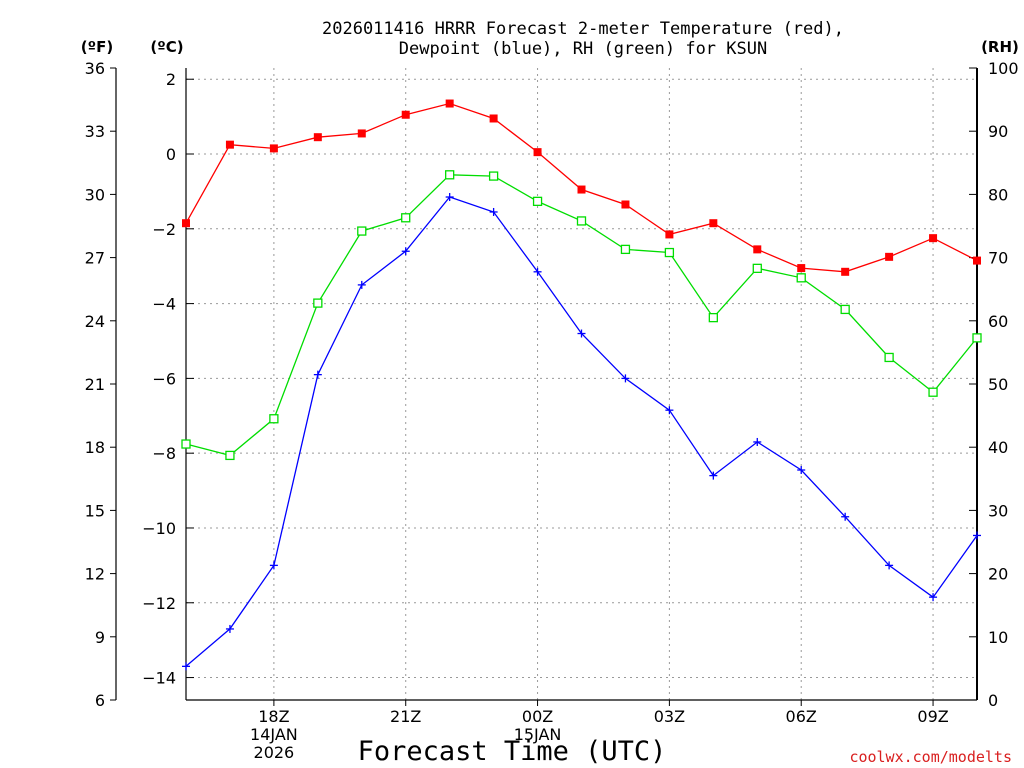 The height and width of the screenshot is (768, 1024). I want to click on x-tick-label: 03Z, so click(669, 716).